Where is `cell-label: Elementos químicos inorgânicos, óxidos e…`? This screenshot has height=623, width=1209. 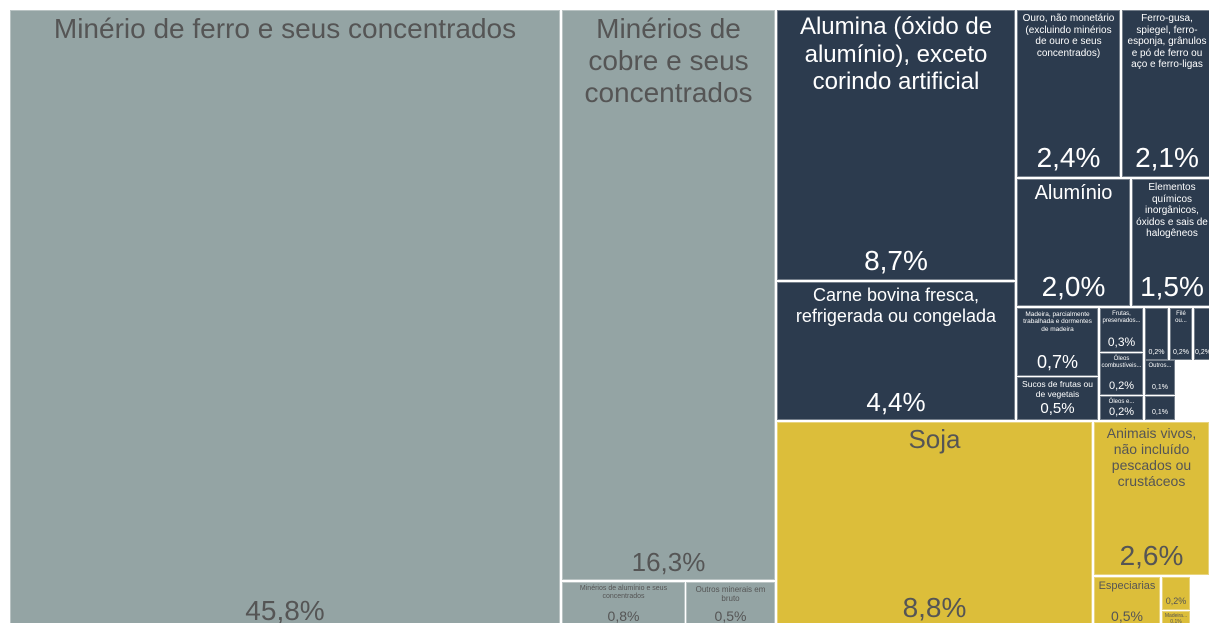
cell-label: Elementos químicos inorgânicos, óxidos e… is located at coordinates (1172, 210).